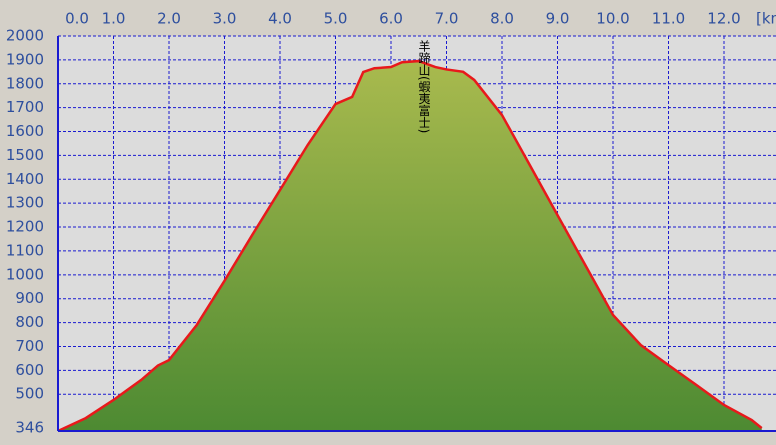 The width and height of the screenshot is (776, 445). Describe the element at coordinates (25, 131) in the screenshot. I see `y-tick-label: 1600` at that location.